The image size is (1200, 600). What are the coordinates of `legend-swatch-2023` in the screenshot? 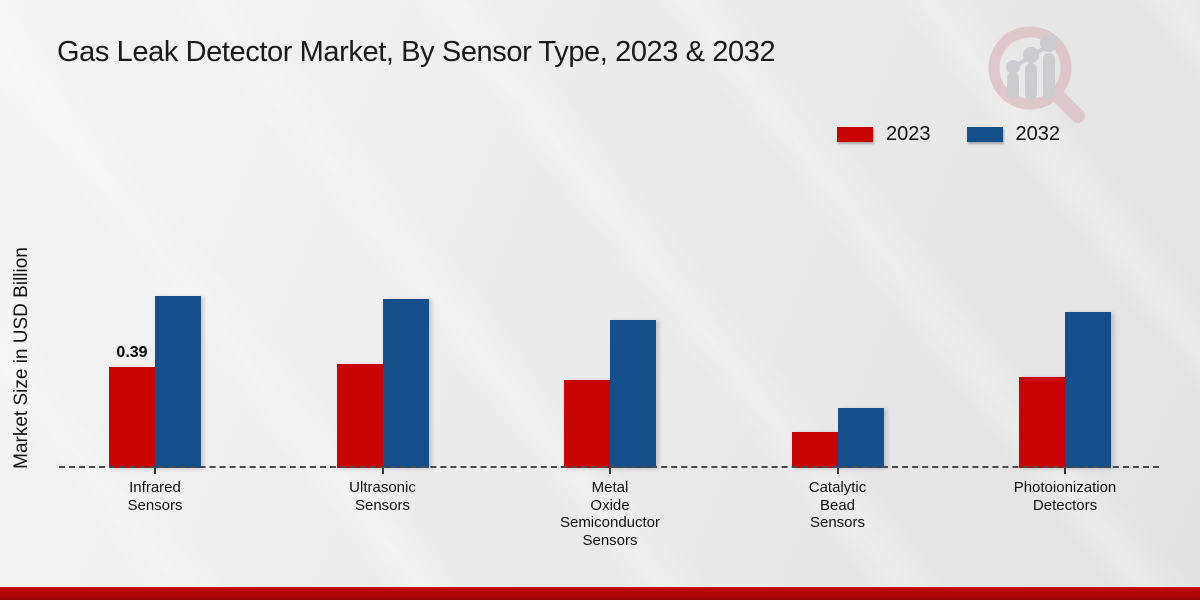 It's located at (855, 134).